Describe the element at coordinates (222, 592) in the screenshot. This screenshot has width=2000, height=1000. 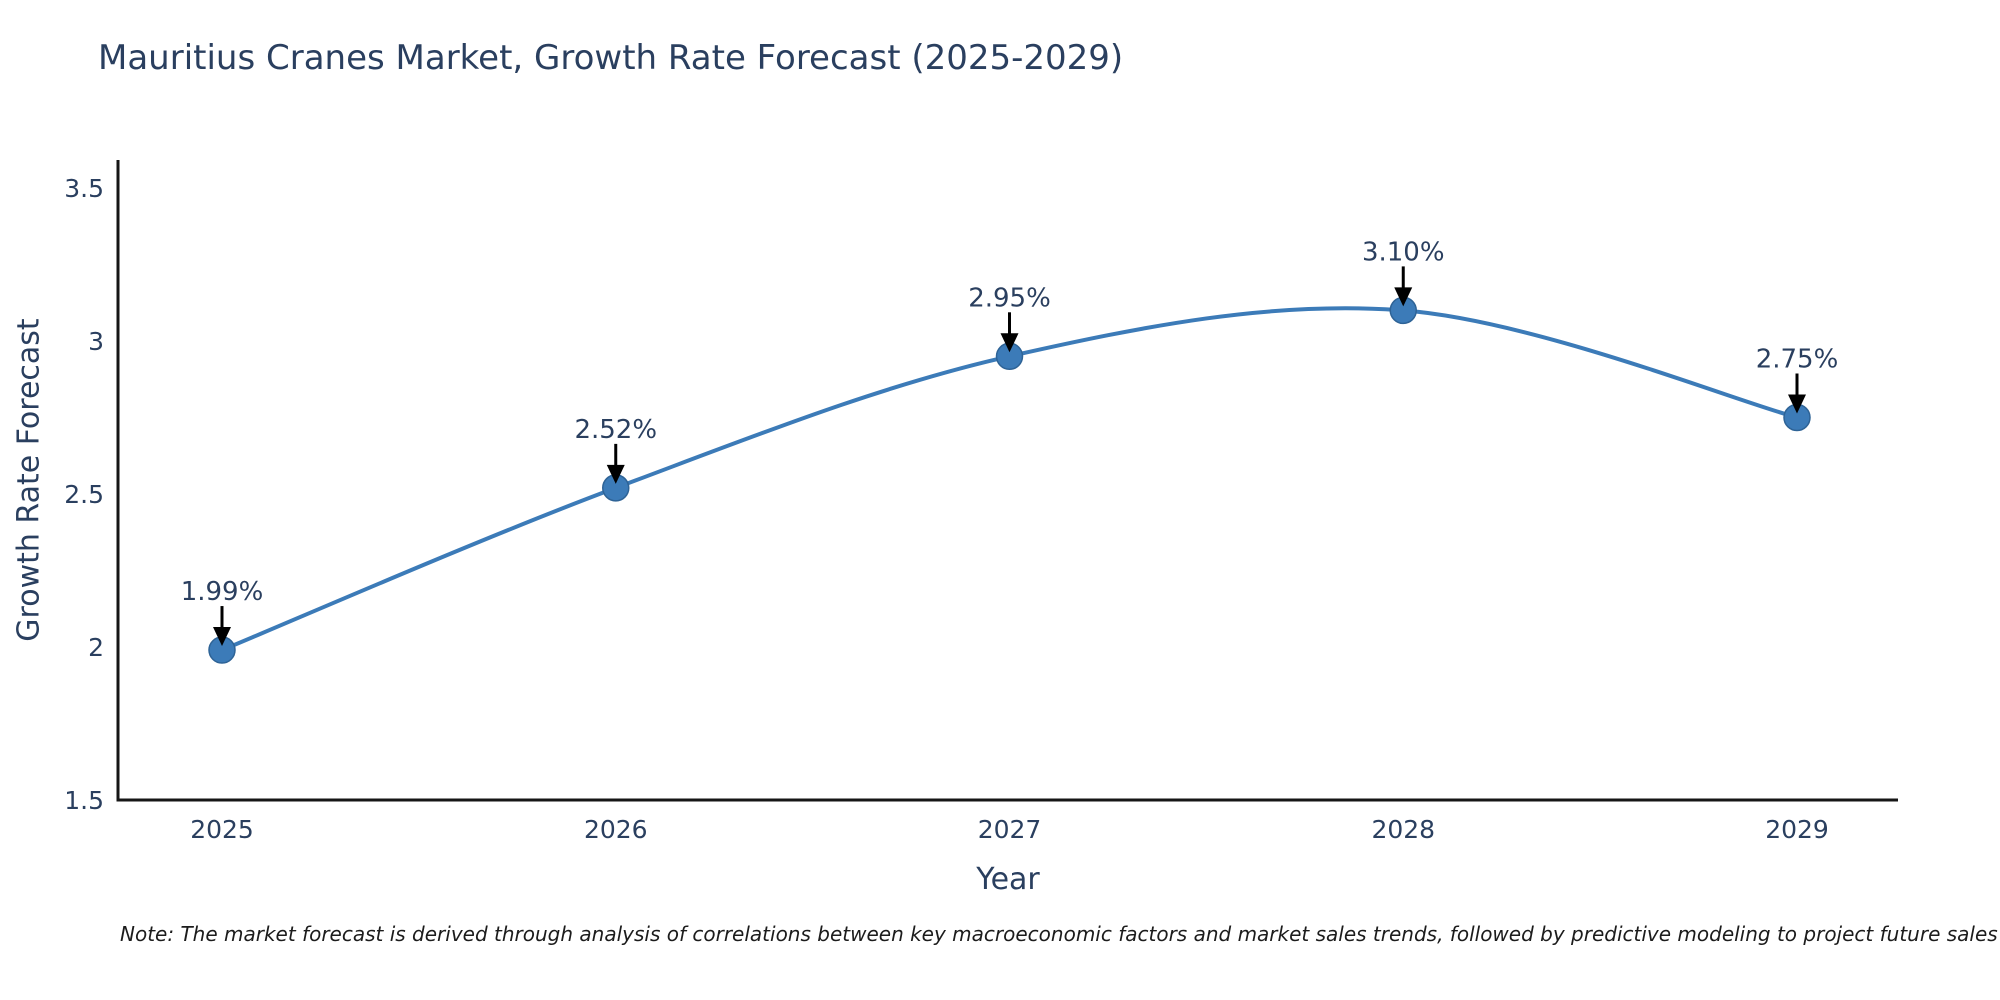
I see `annotation-label: 1.99%` at that location.